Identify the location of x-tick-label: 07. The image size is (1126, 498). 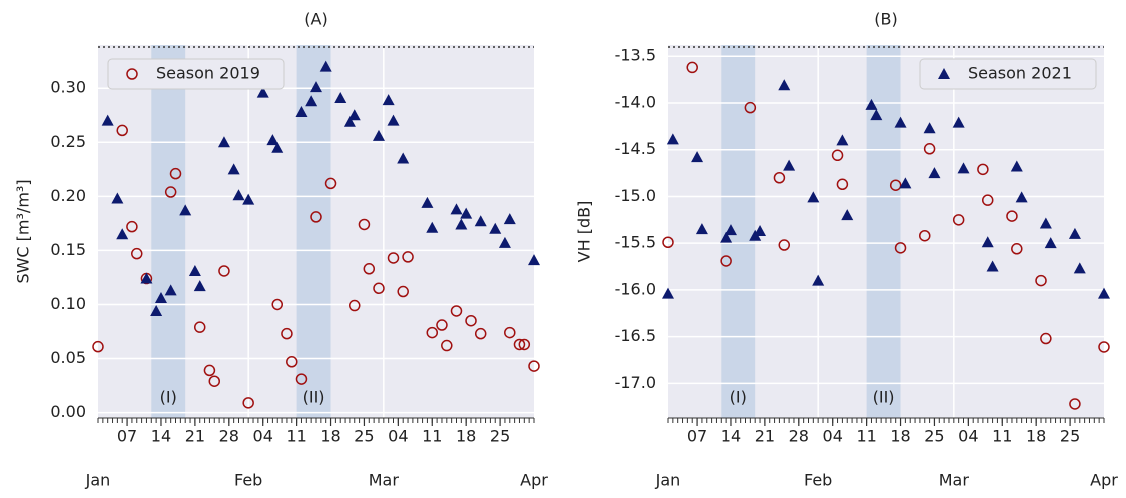
(127, 436).